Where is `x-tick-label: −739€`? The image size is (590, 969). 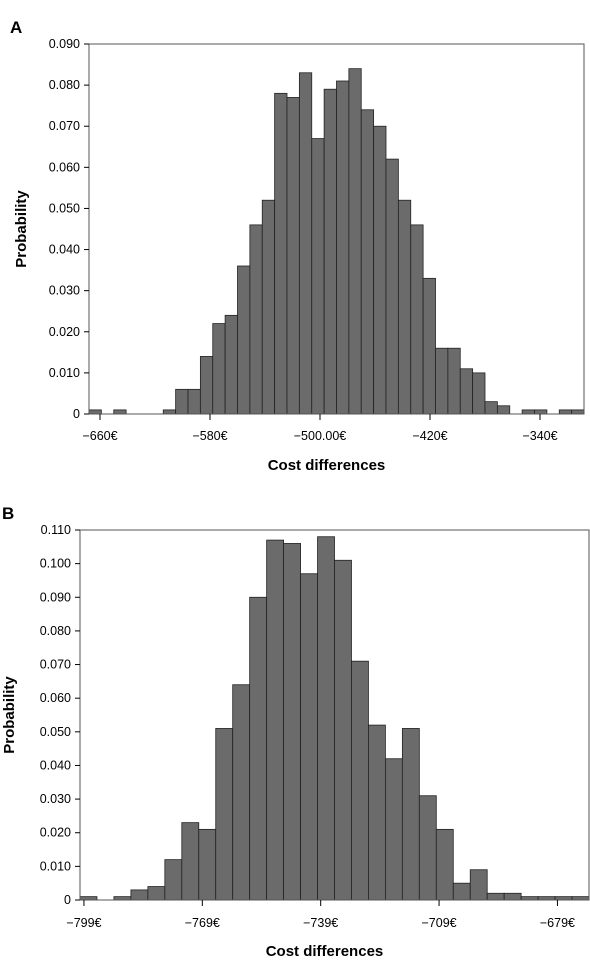 x-tick-label: −739€ is located at coordinates (320, 923).